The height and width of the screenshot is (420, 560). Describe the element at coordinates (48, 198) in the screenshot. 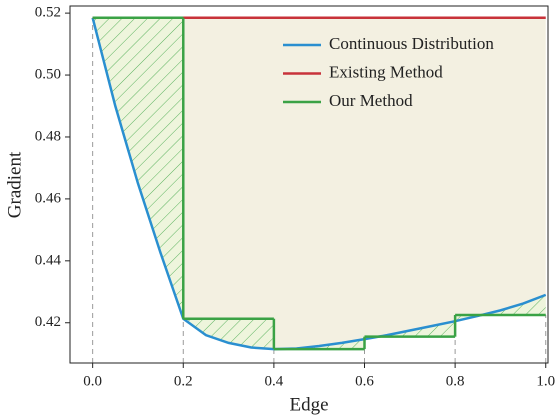

I see `y-tick-label: 0.46` at that location.